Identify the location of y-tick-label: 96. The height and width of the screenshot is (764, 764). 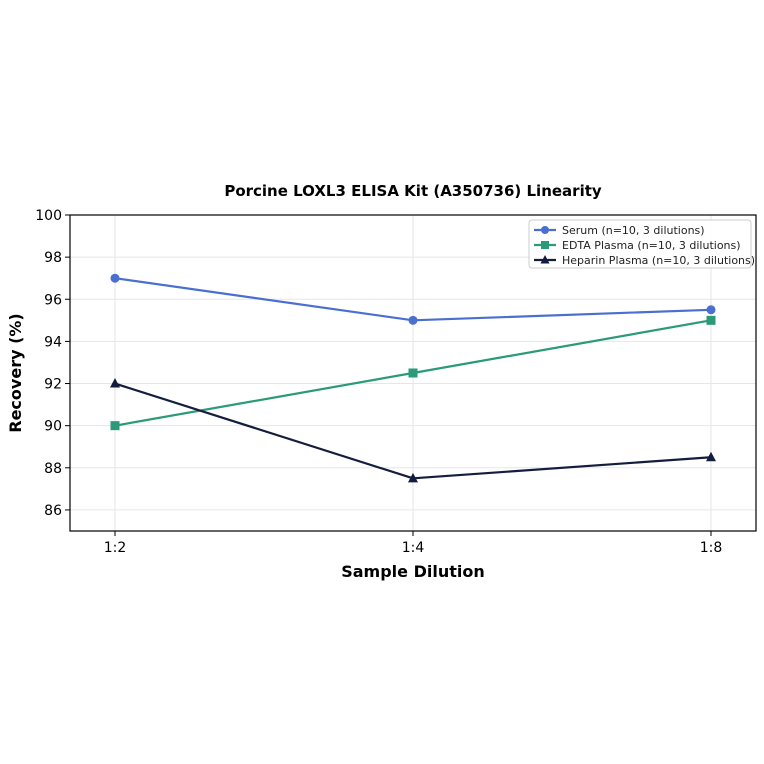
(53, 300).